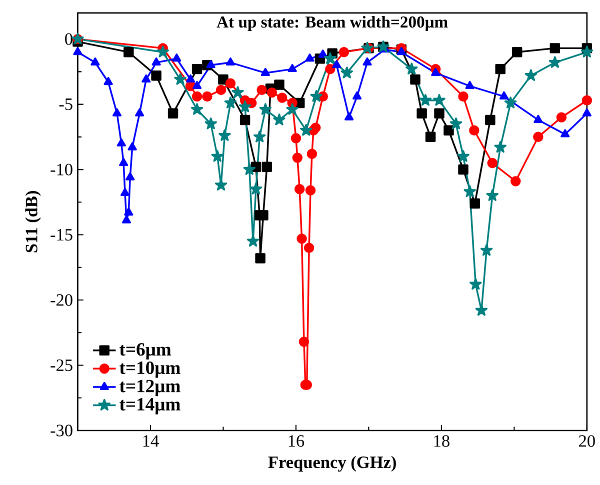  I want to click on x-tick-label: 20, so click(587, 441).